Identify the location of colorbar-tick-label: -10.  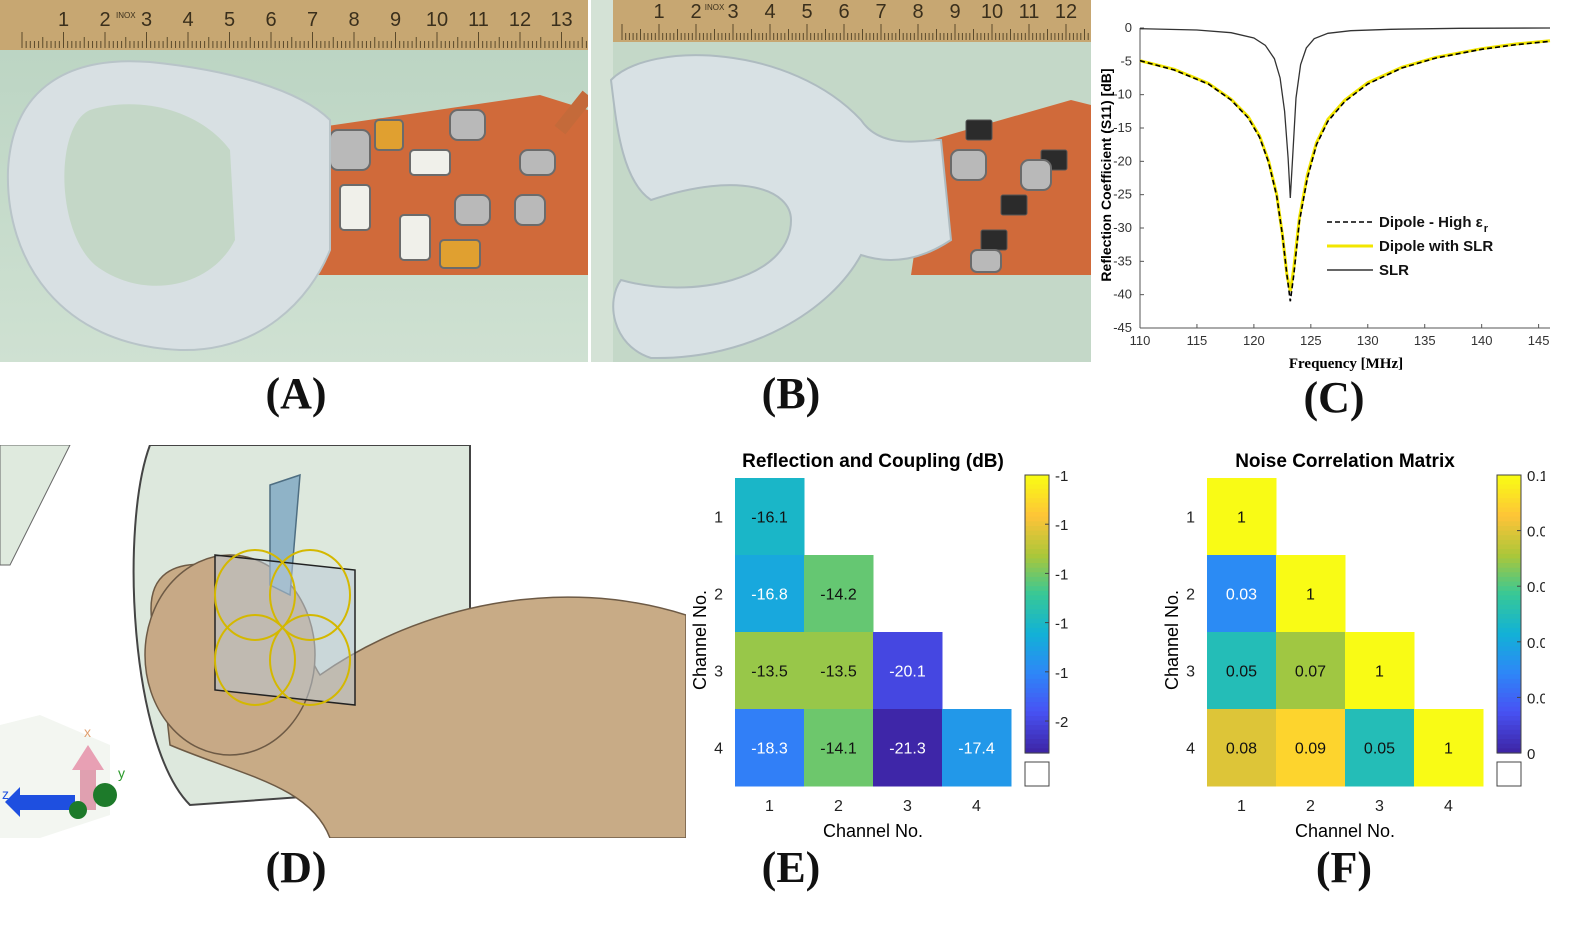
(1061, 476).